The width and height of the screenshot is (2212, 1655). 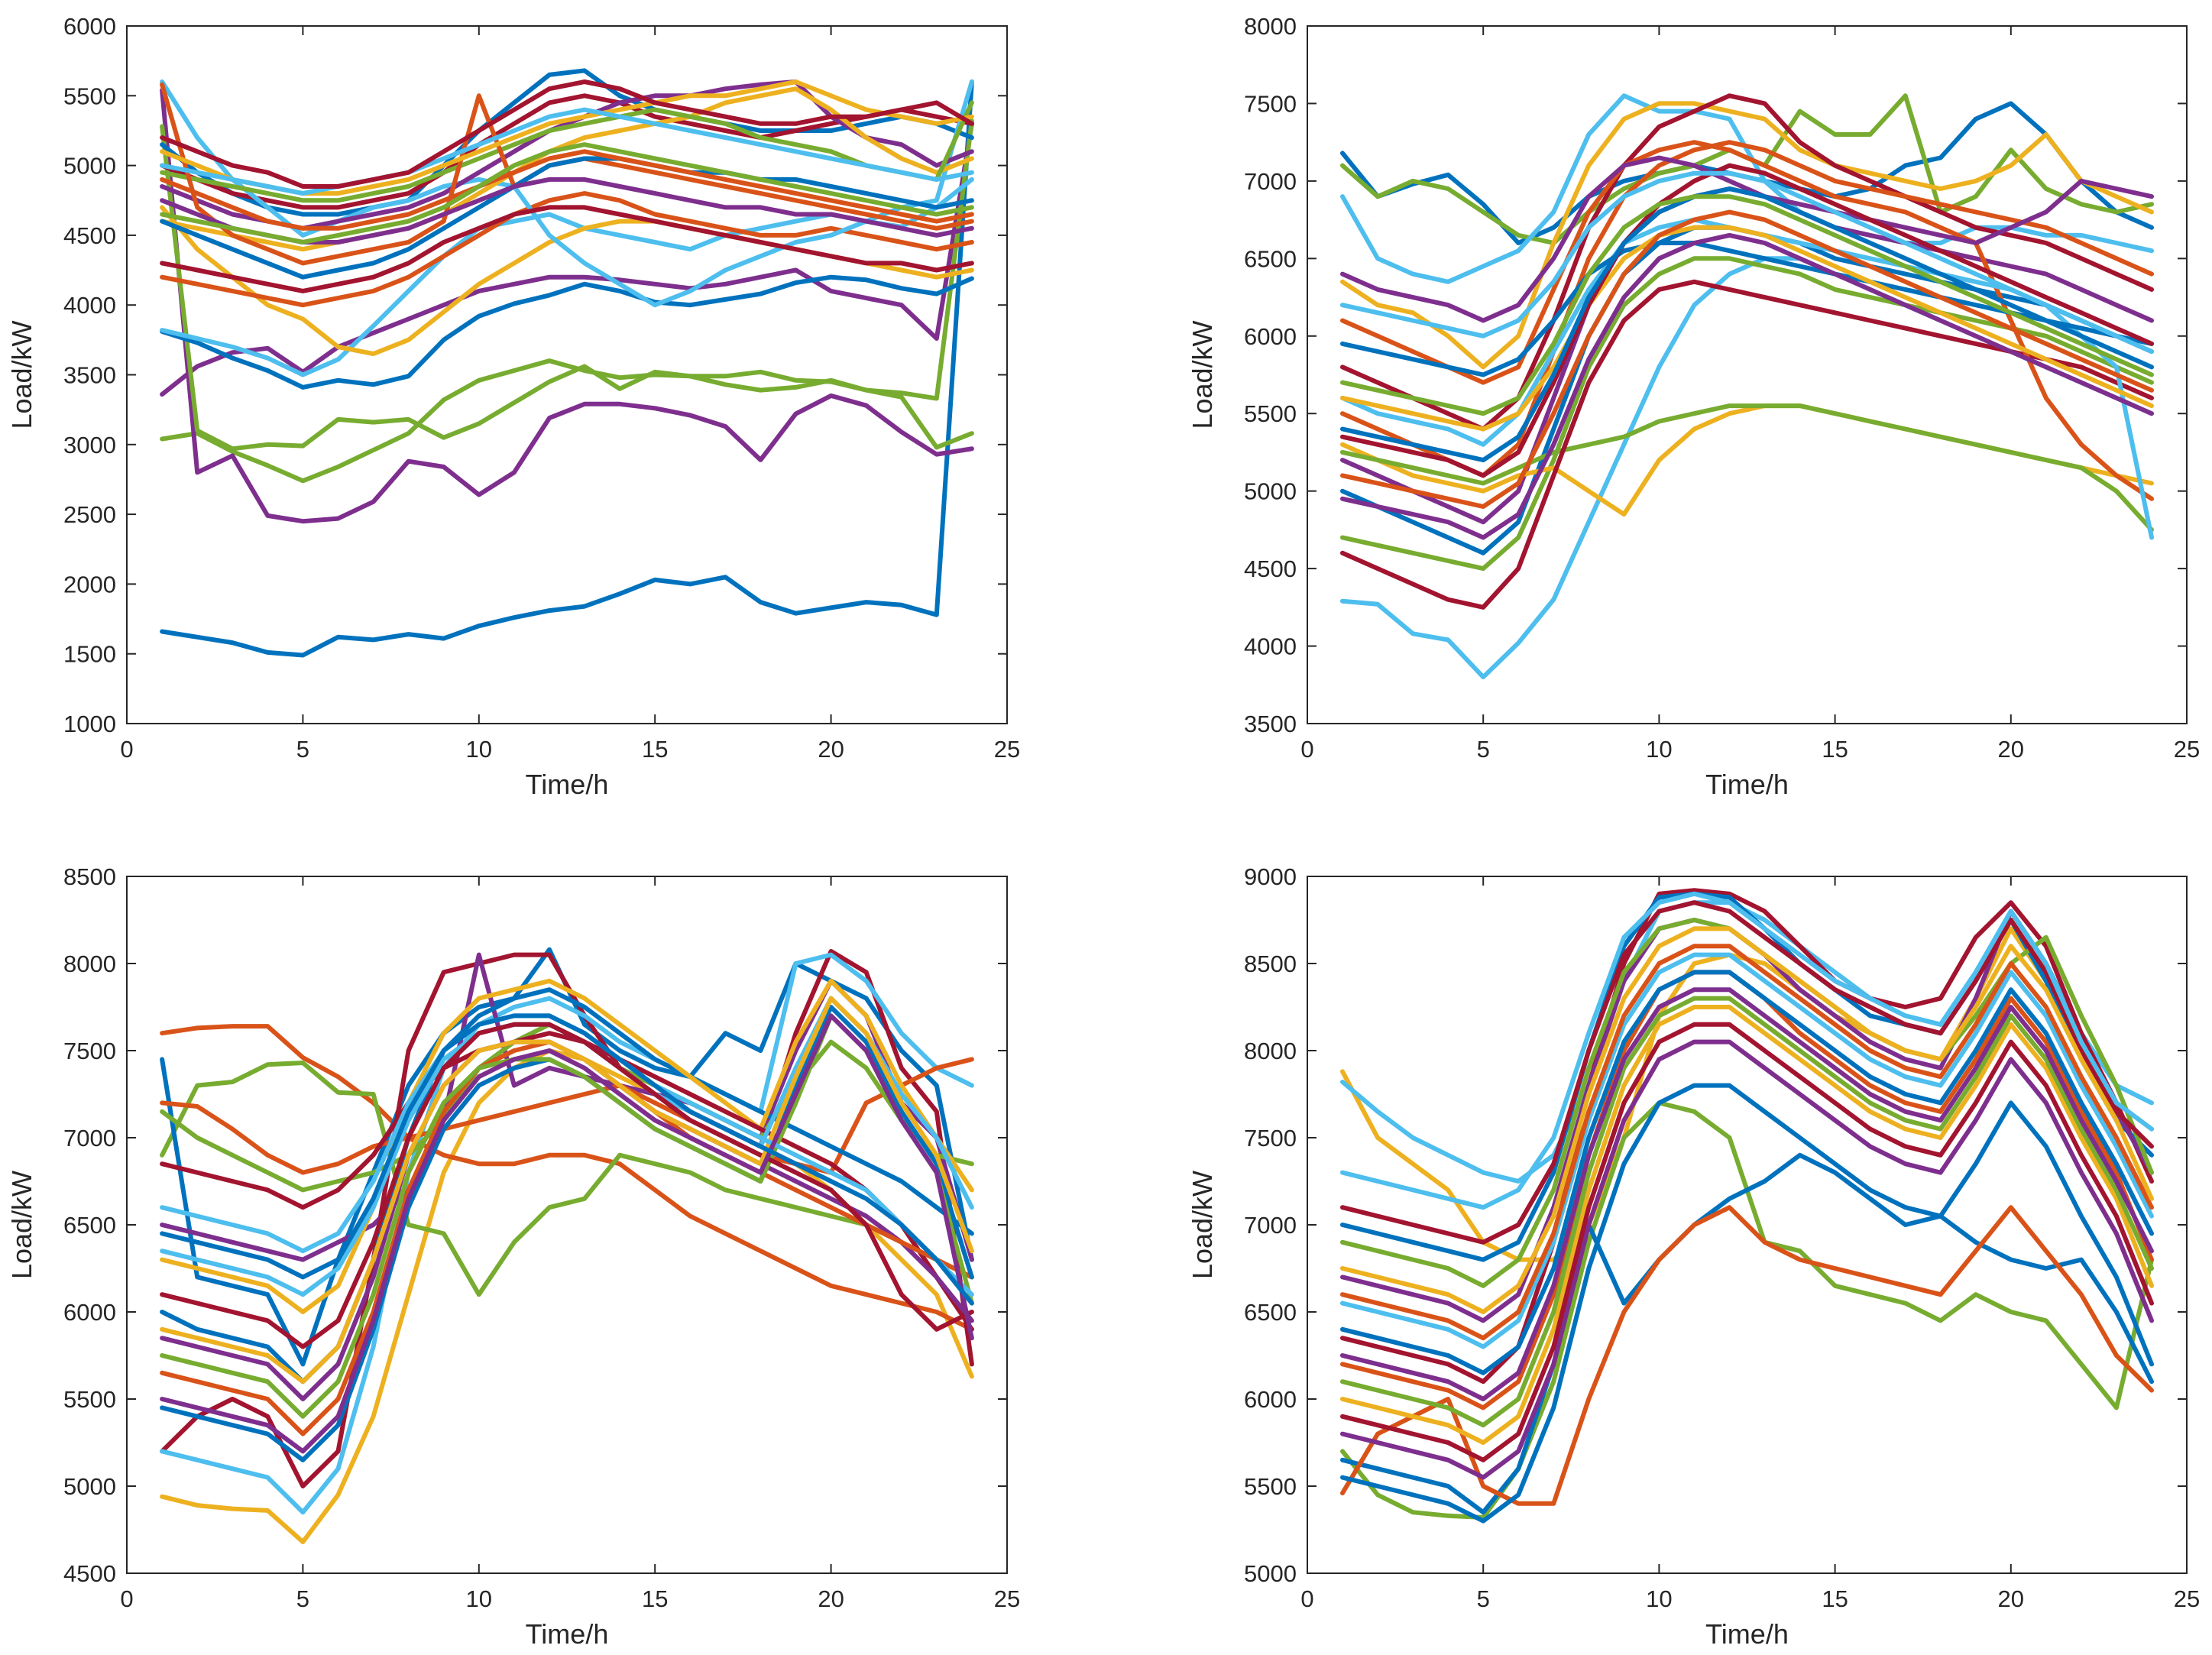 What do you see at coordinates (89, 1225) in the screenshot?
I see `y-tick-label: 6500` at bounding box center [89, 1225].